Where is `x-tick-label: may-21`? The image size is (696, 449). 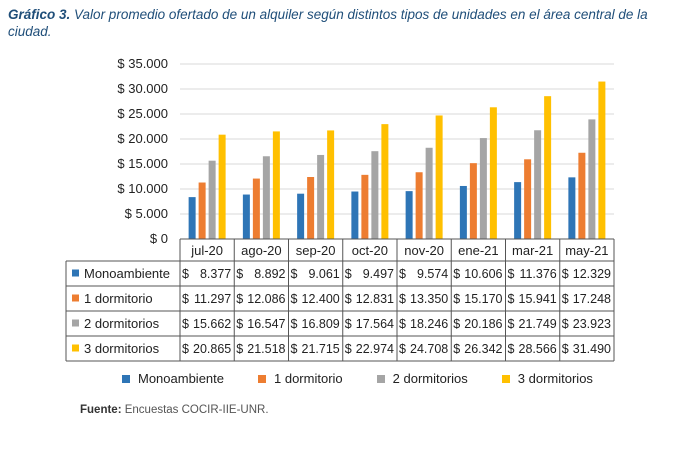
x-tick-label: may-21 is located at coordinates (586, 250).